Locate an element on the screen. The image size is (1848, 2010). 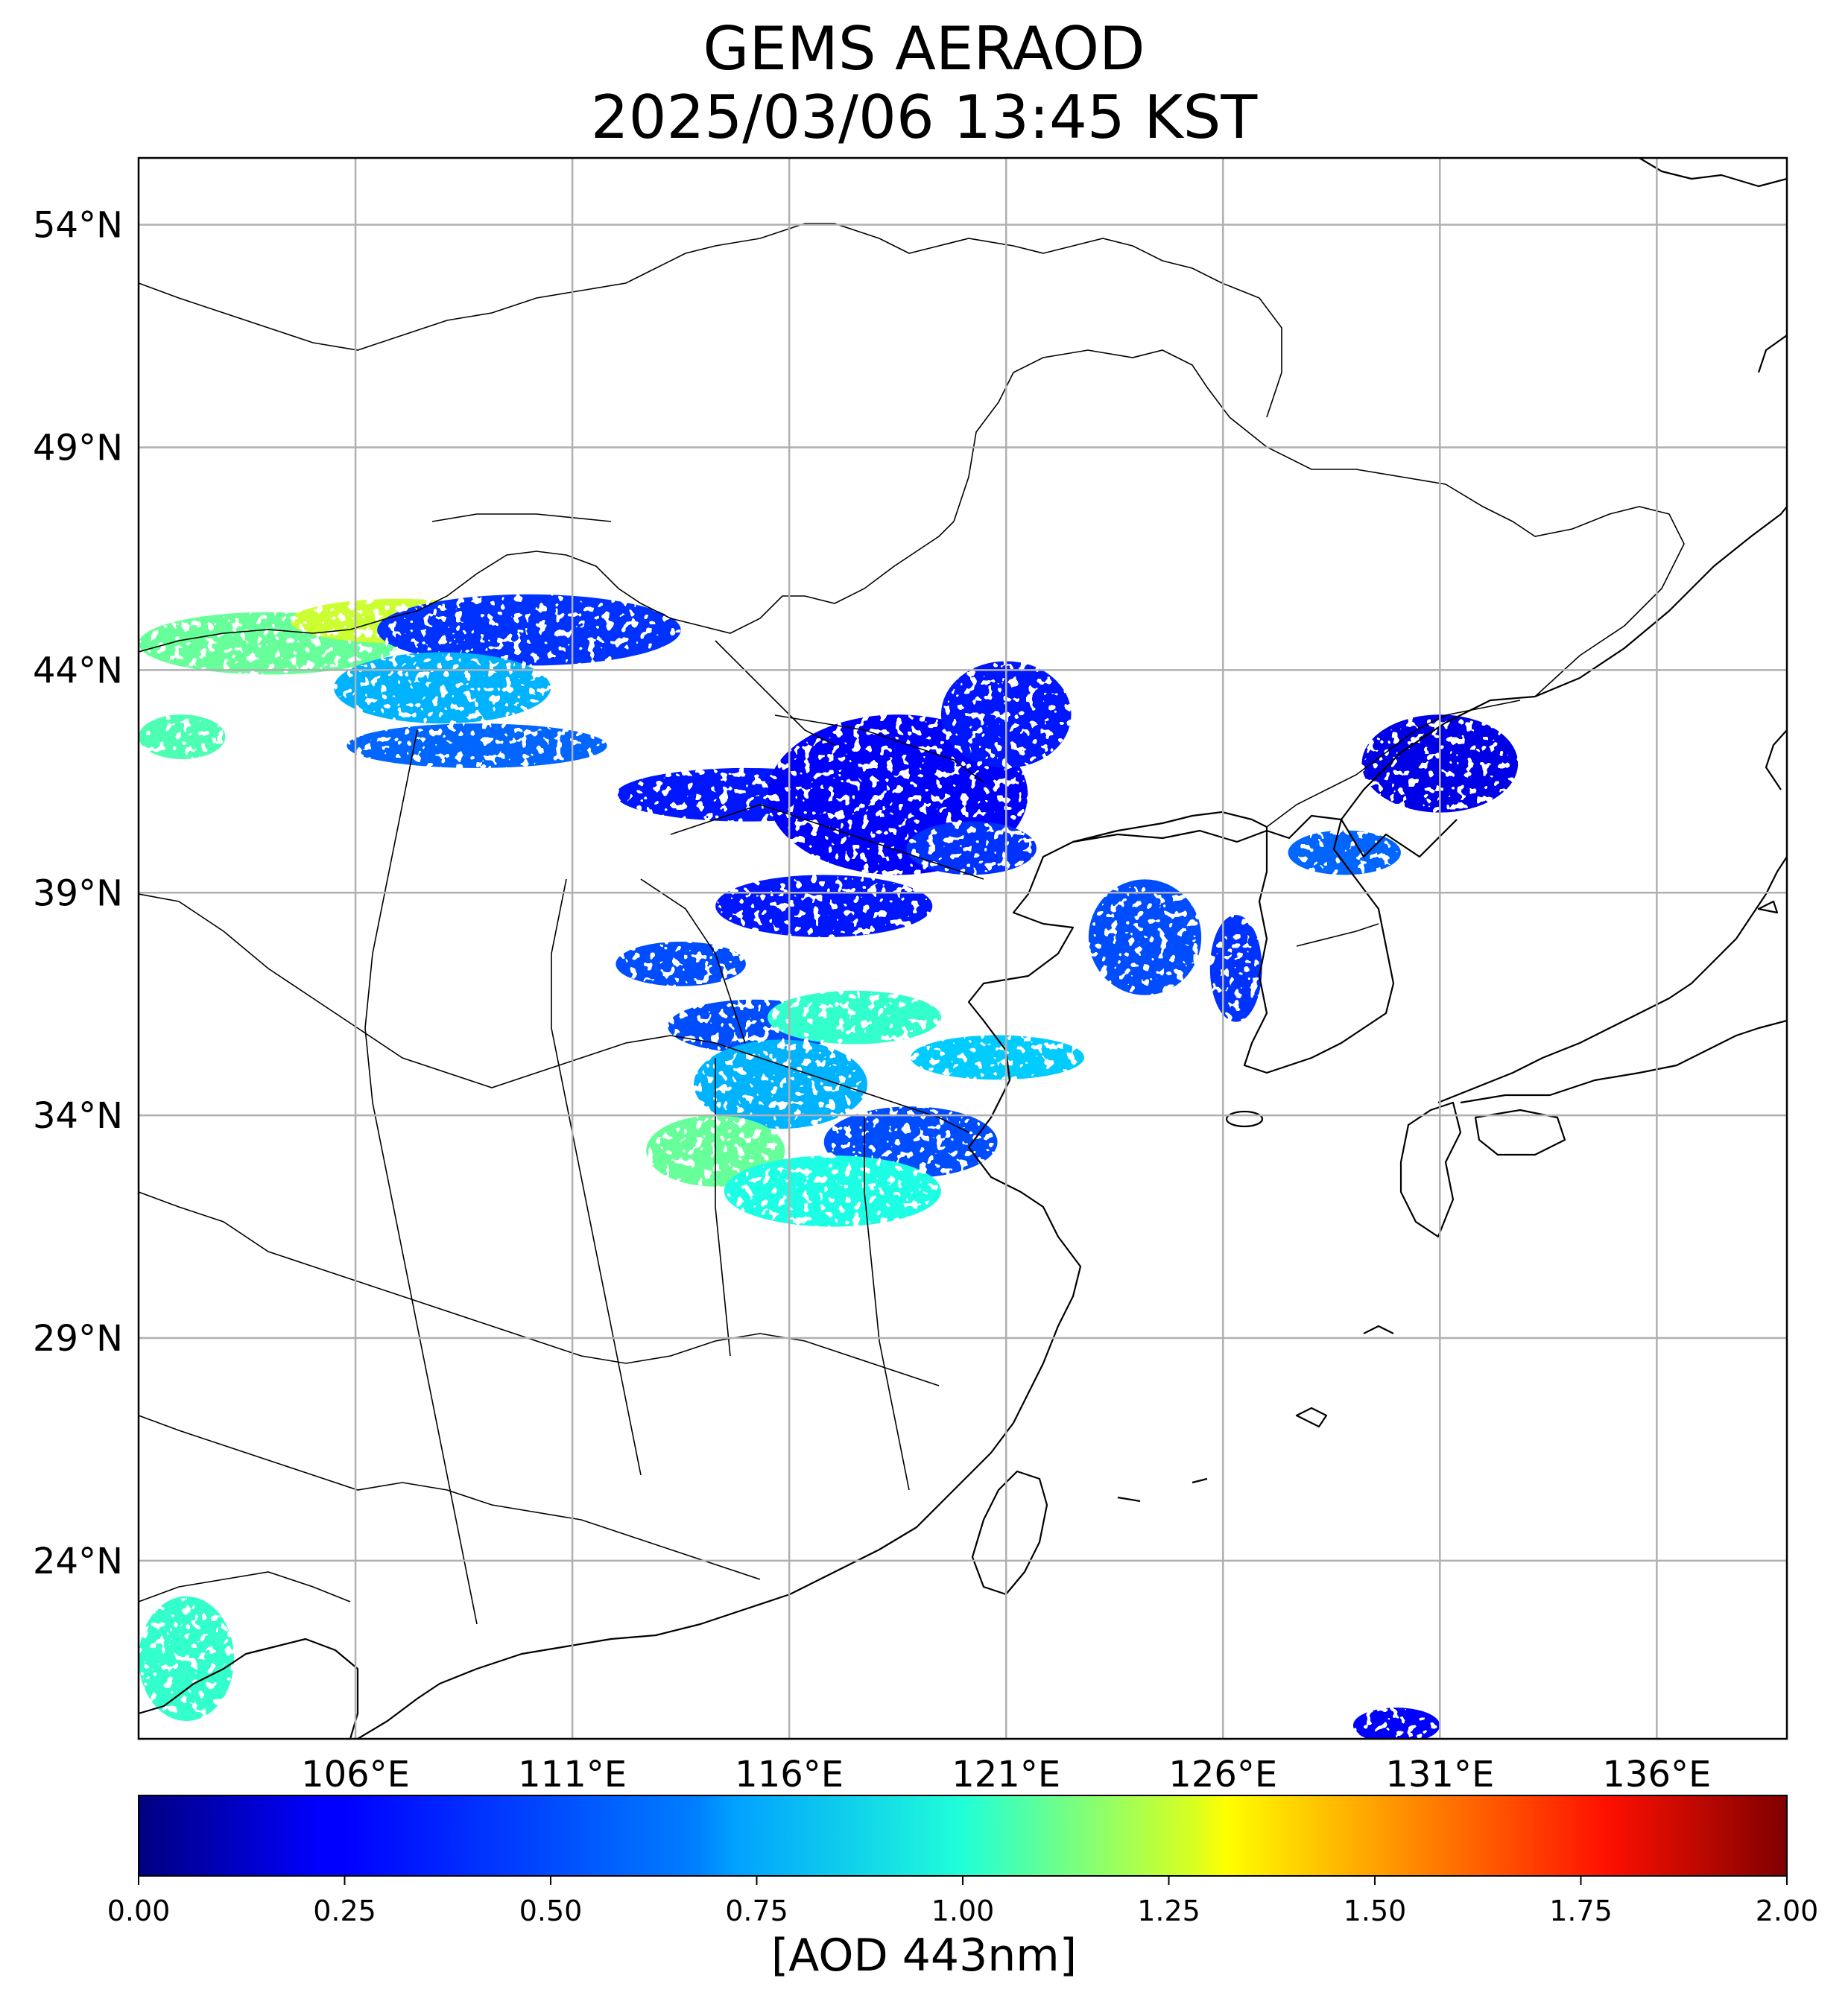
colorbar-tick-label: 1.50 is located at coordinates (1375, 1911).